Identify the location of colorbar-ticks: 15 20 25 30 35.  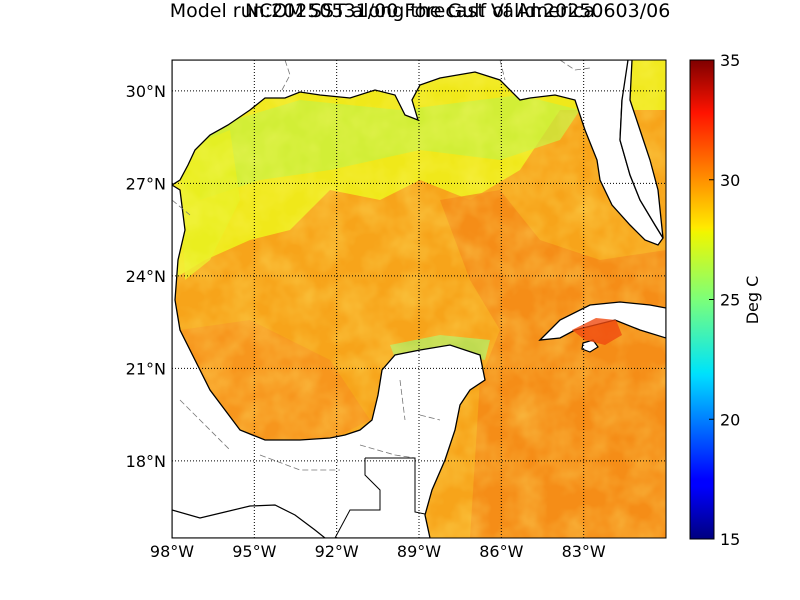
(724, 300).